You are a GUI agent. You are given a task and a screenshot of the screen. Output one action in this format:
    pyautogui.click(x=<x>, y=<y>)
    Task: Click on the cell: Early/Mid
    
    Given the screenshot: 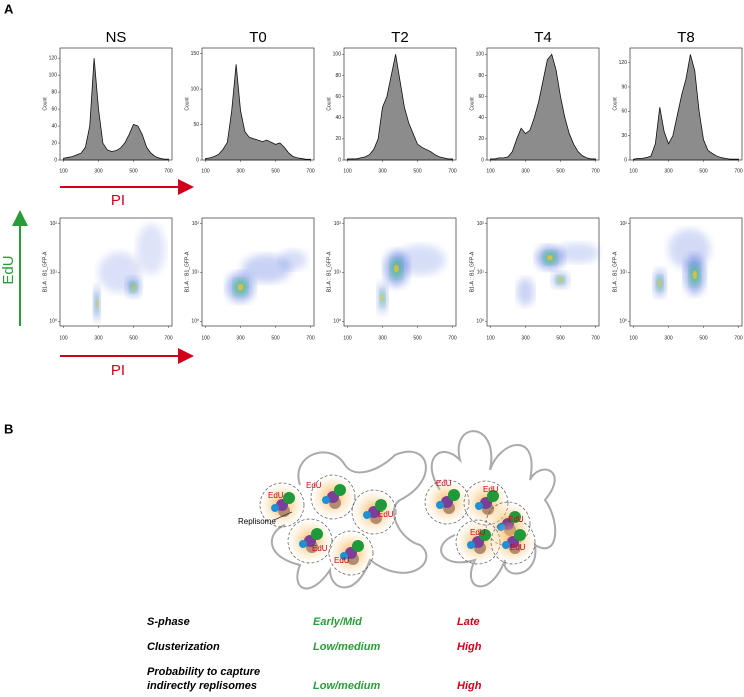 What is the action you would take?
    pyautogui.click(x=337, y=622)
    